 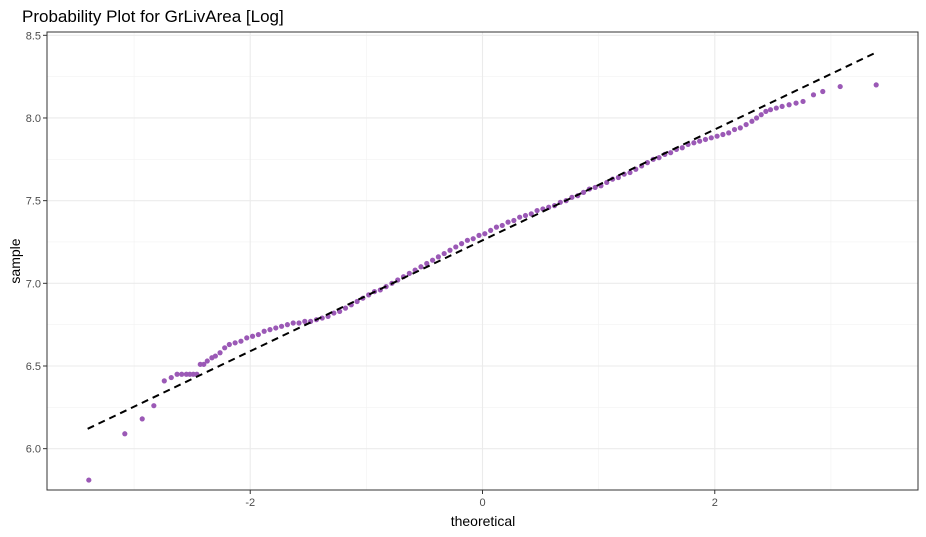 What do you see at coordinates (33, 367) in the screenshot?
I see `y-tick-label: 6.5` at bounding box center [33, 367].